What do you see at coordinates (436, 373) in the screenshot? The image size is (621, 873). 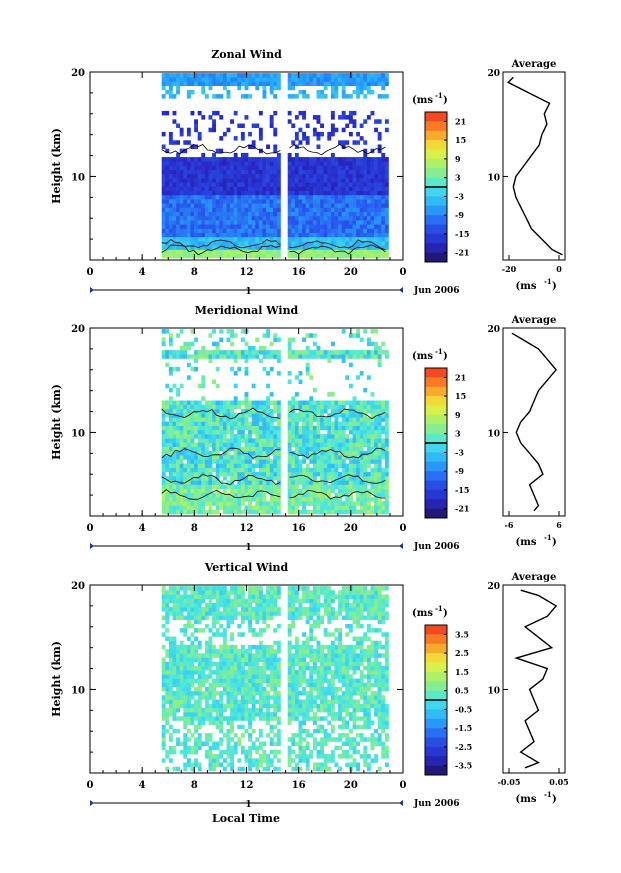 I see `colorbar-segment` at bounding box center [436, 373].